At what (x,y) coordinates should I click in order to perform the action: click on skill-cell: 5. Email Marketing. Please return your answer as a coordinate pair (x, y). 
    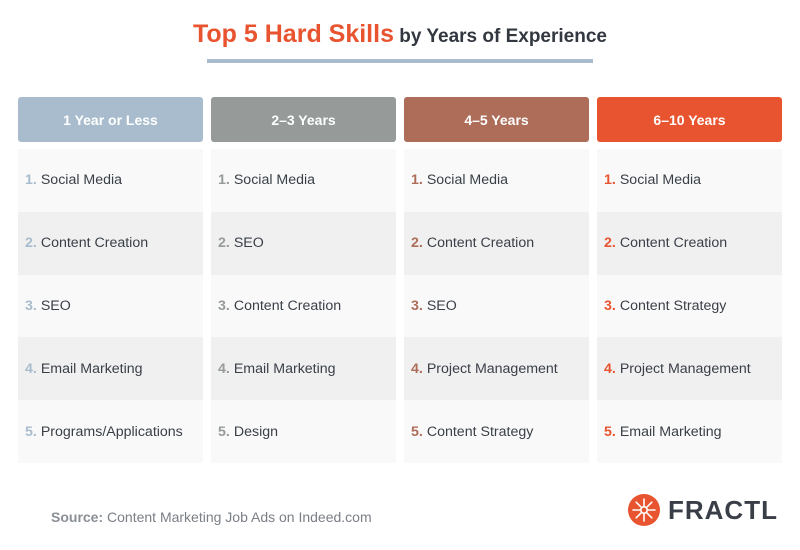
    Looking at the image, I should click on (689, 431).